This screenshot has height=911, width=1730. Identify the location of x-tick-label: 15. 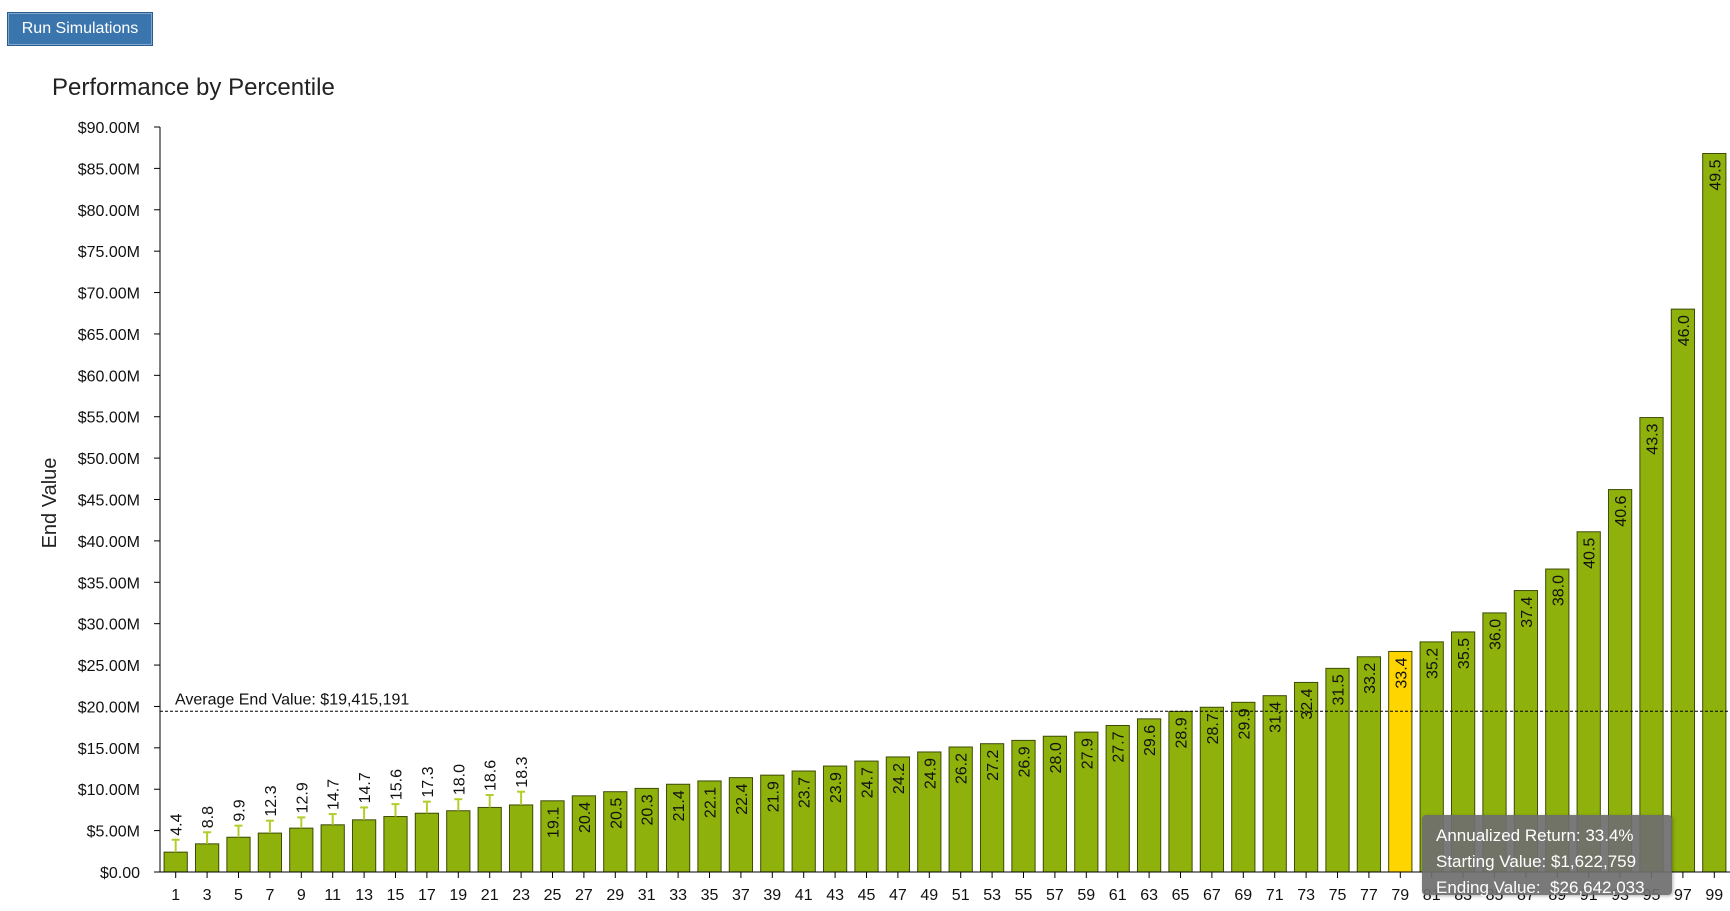
(396, 895).